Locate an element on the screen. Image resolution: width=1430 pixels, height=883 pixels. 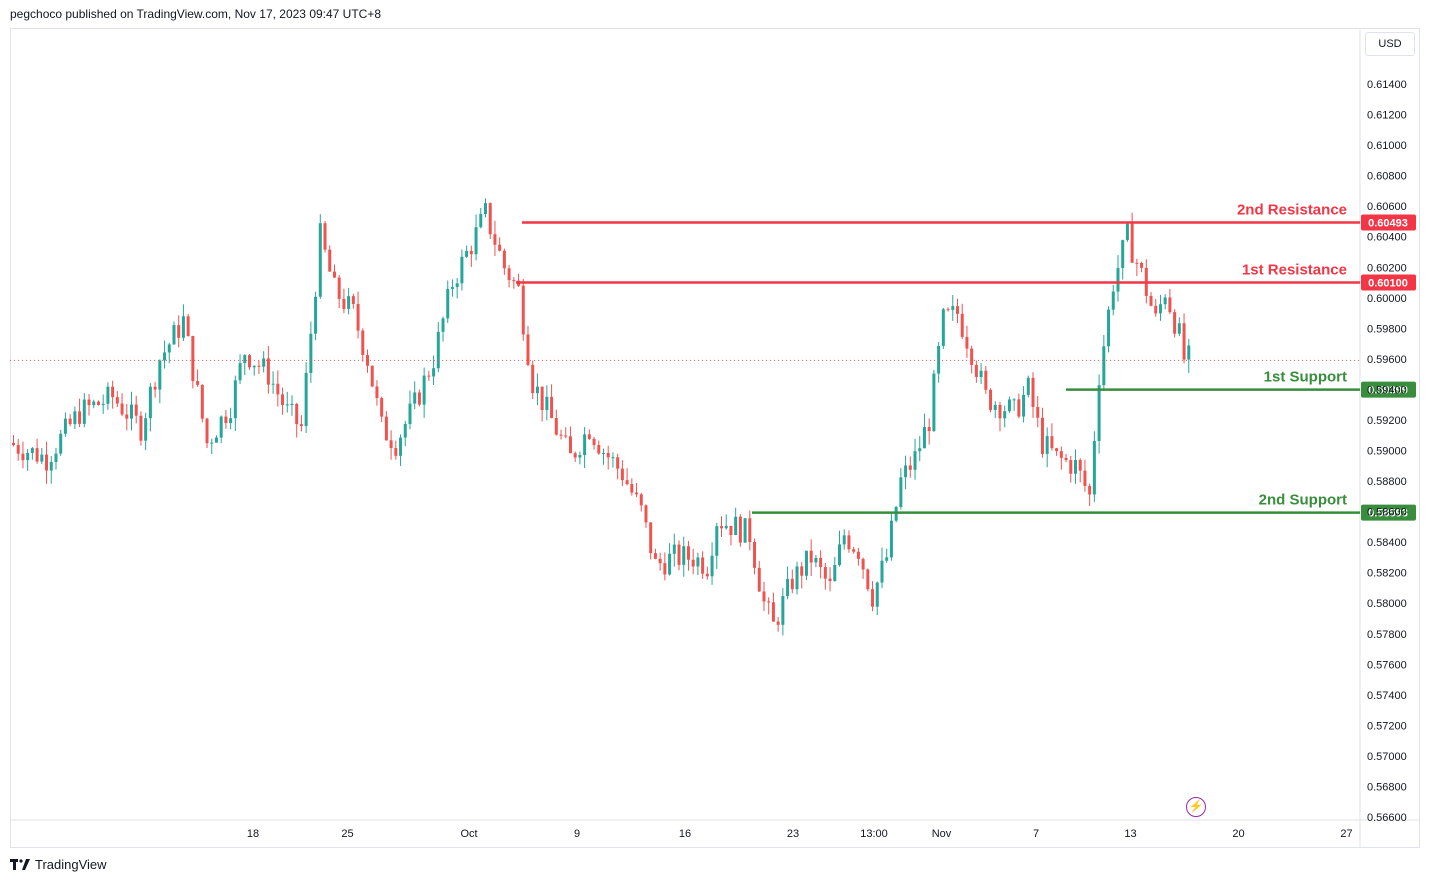
y-tick-label: 0.59200 is located at coordinates (1387, 421).